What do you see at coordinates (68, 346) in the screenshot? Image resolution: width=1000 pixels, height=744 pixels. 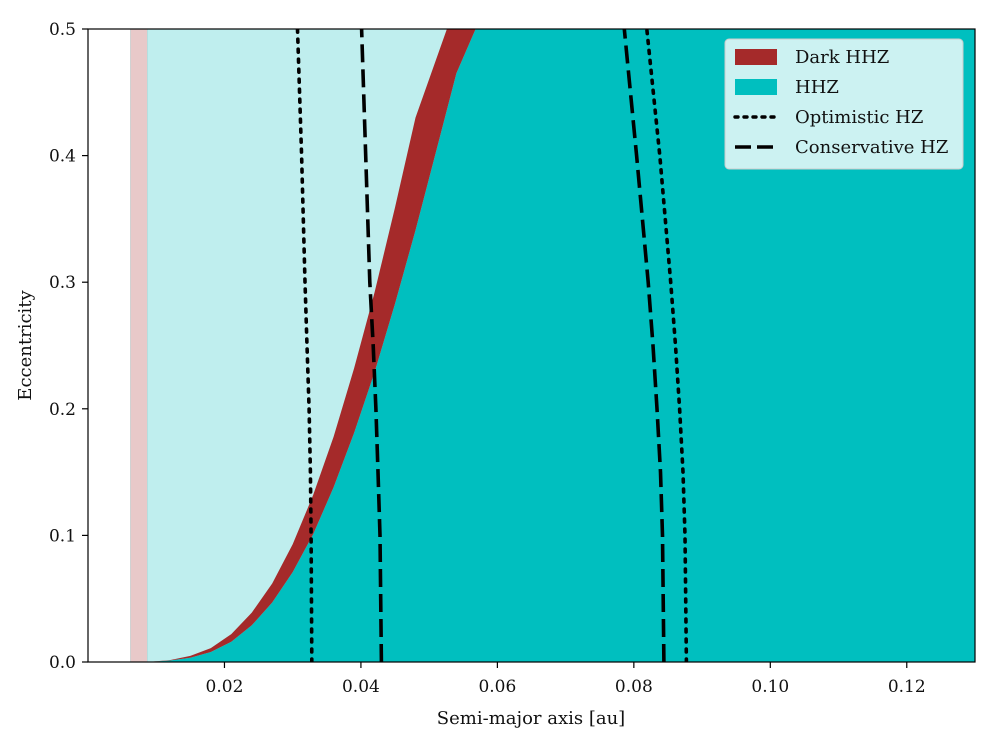 I see `y-axis: 0.0 0.1 0.2 0.3 0.4 0.5` at bounding box center [68, 346].